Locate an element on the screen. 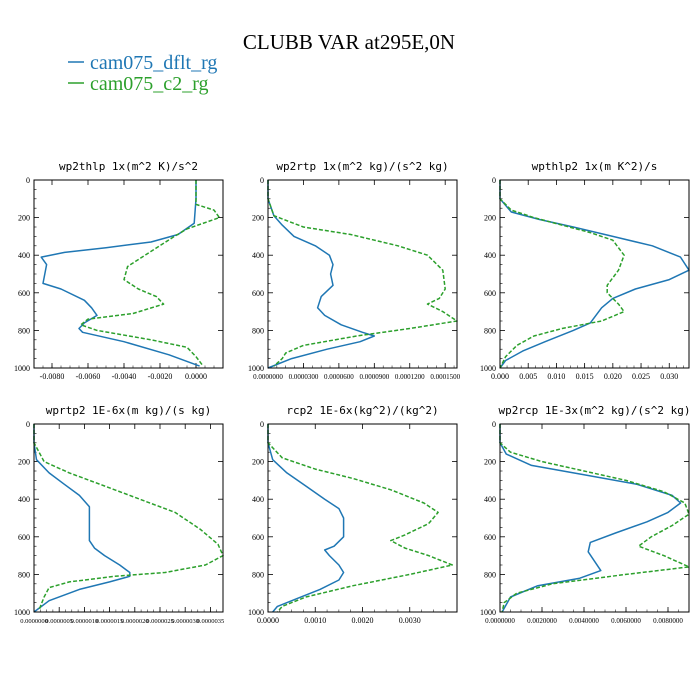  x-tick-label: 0.0020000 is located at coordinates (542, 621).